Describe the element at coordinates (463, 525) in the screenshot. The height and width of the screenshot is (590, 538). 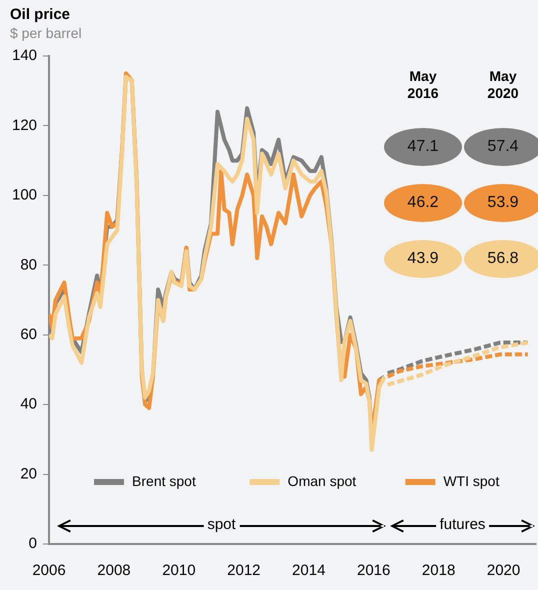
I see `annotation: futures` at that location.